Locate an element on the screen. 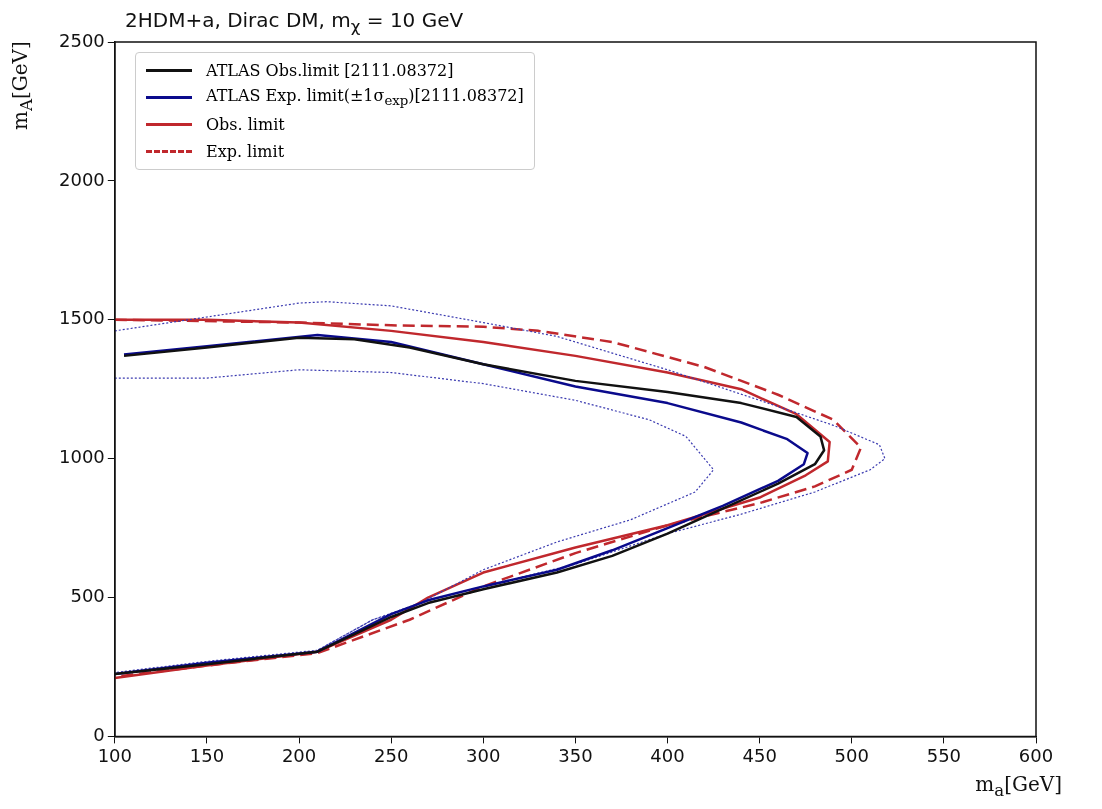 This screenshot has height=809, width=1102. legend-label: Obs. limit is located at coordinates (245, 124).